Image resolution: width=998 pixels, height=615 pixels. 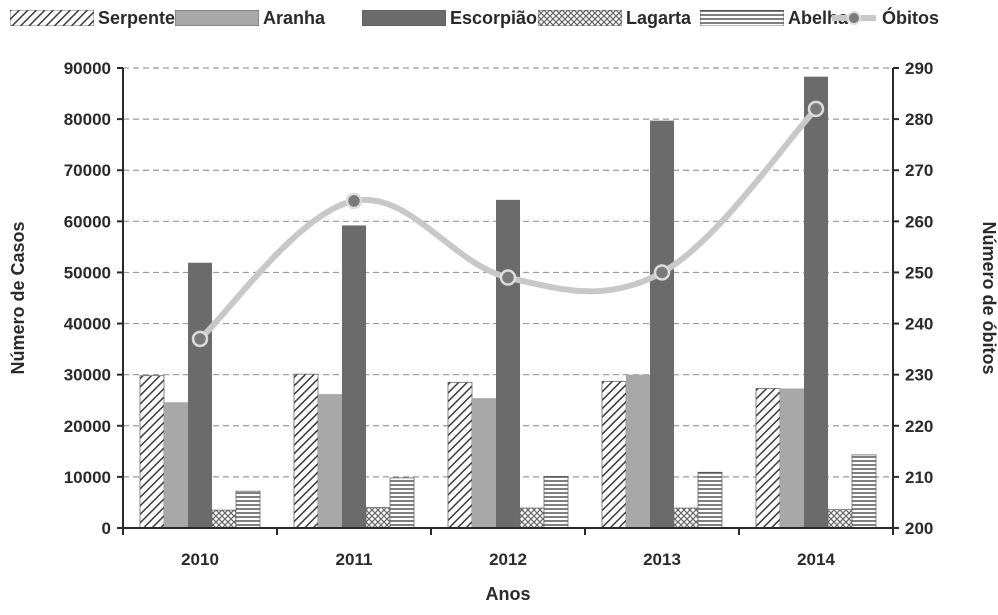 What do you see at coordinates (919, 119) in the screenshot?
I see `y-right-tick-label: 280` at bounding box center [919, 119].